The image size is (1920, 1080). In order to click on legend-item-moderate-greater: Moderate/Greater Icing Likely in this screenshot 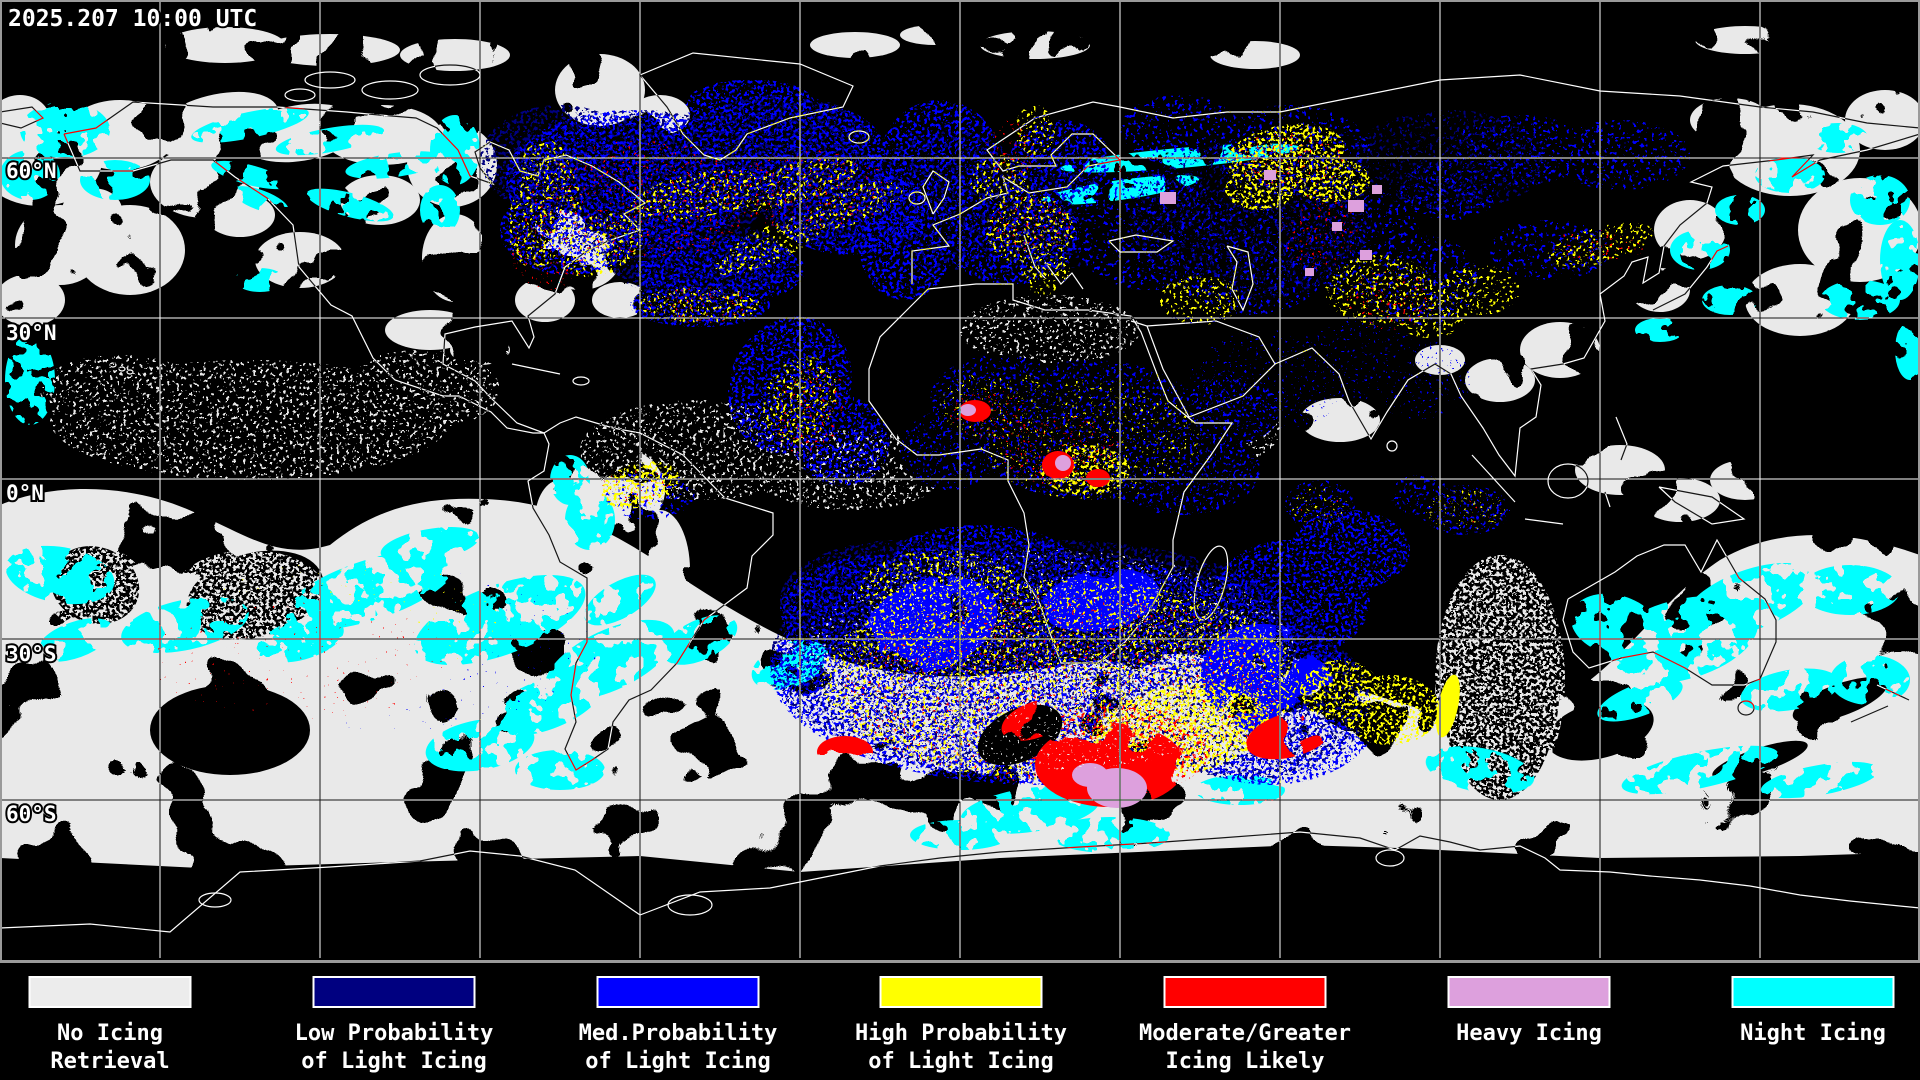, I will do `click(1245, 1021)`.